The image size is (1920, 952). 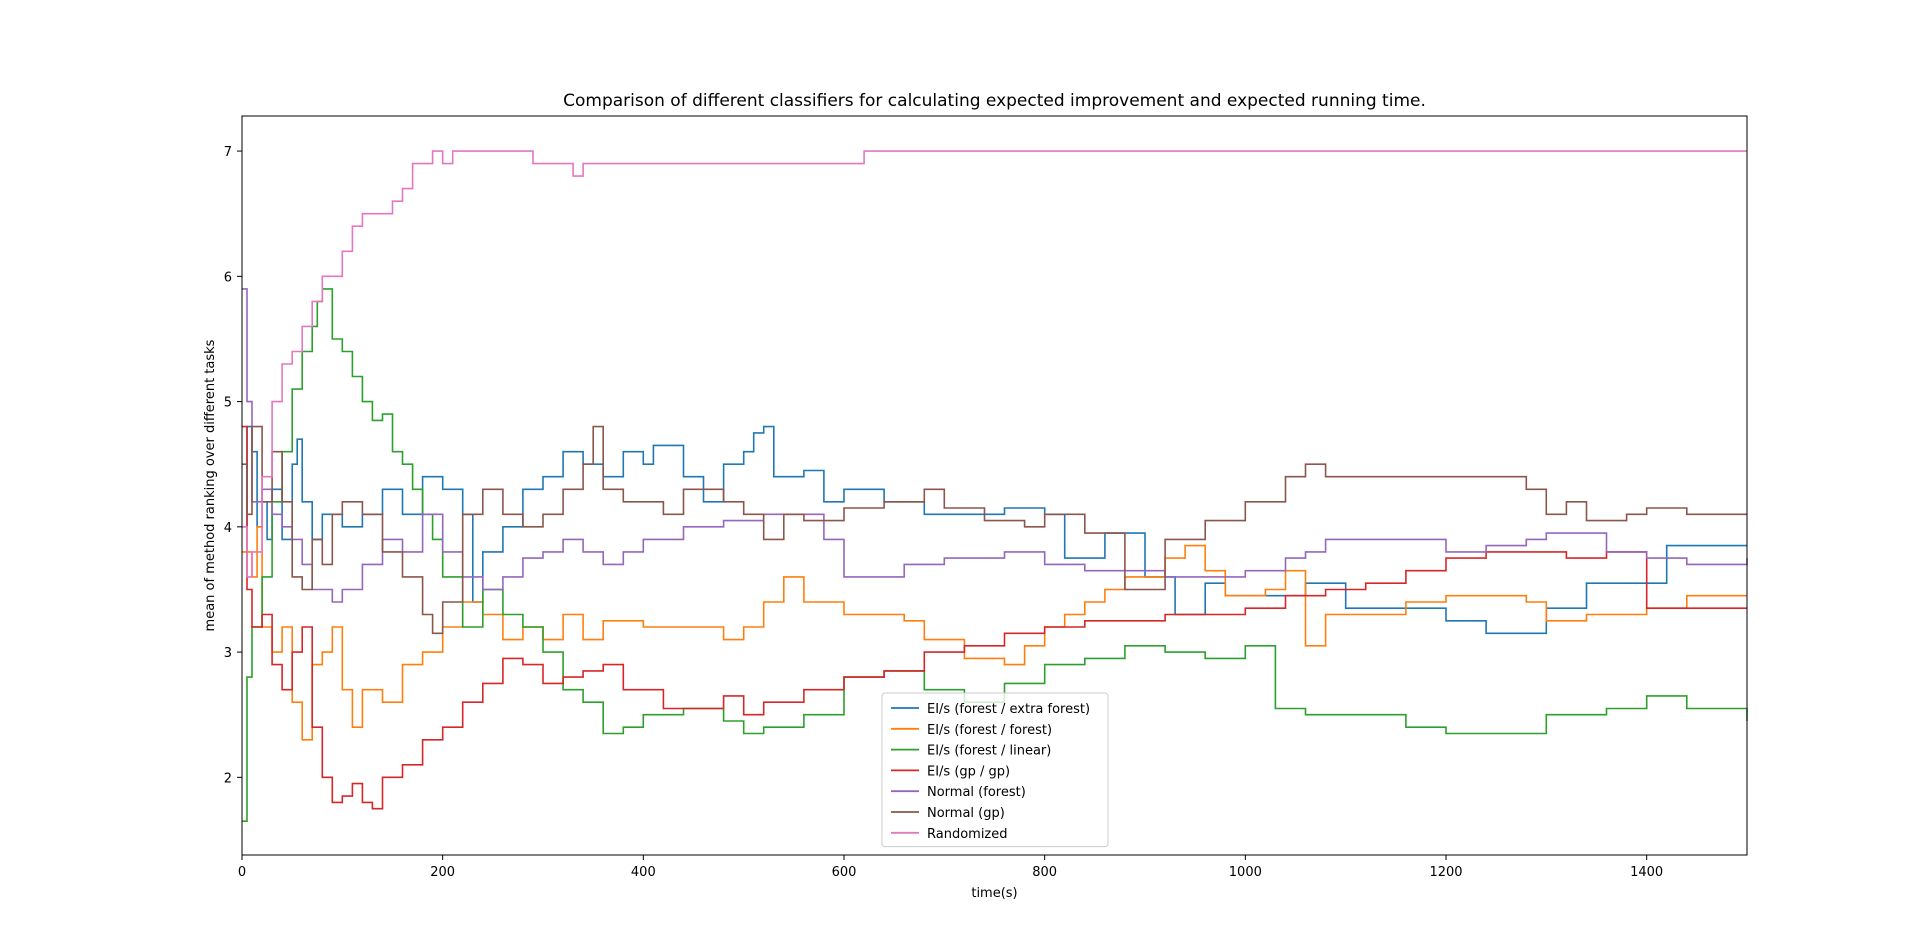 What do you see at coordinates (994, 893) in the screenshot?
I see `x-axis-title: time(s)` at bounding box center [994, 893].